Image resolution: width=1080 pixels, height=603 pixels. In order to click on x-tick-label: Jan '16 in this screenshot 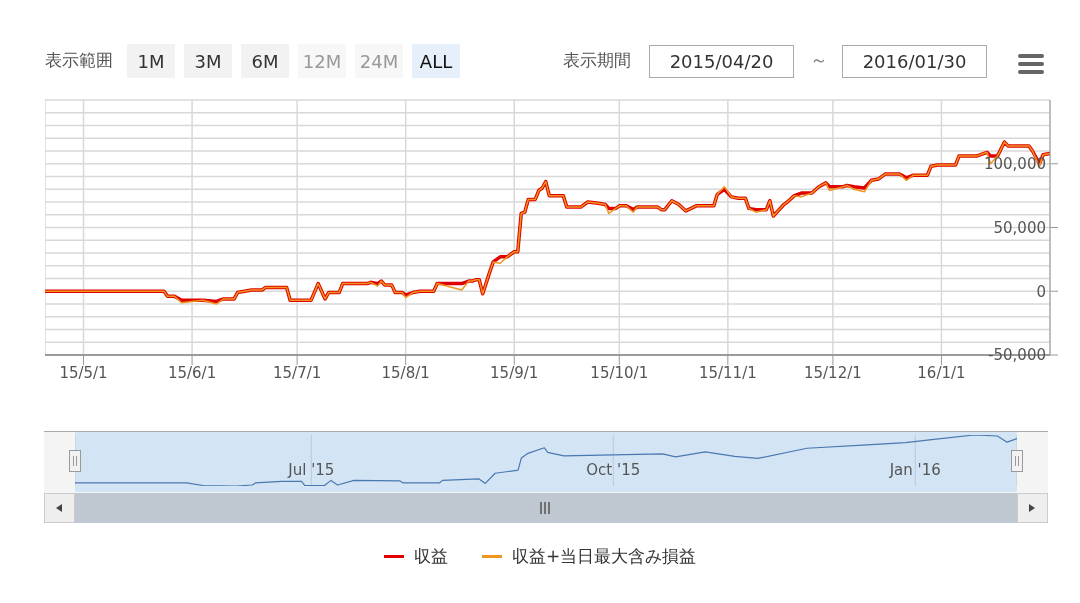, I will do `click(914, 470)`.